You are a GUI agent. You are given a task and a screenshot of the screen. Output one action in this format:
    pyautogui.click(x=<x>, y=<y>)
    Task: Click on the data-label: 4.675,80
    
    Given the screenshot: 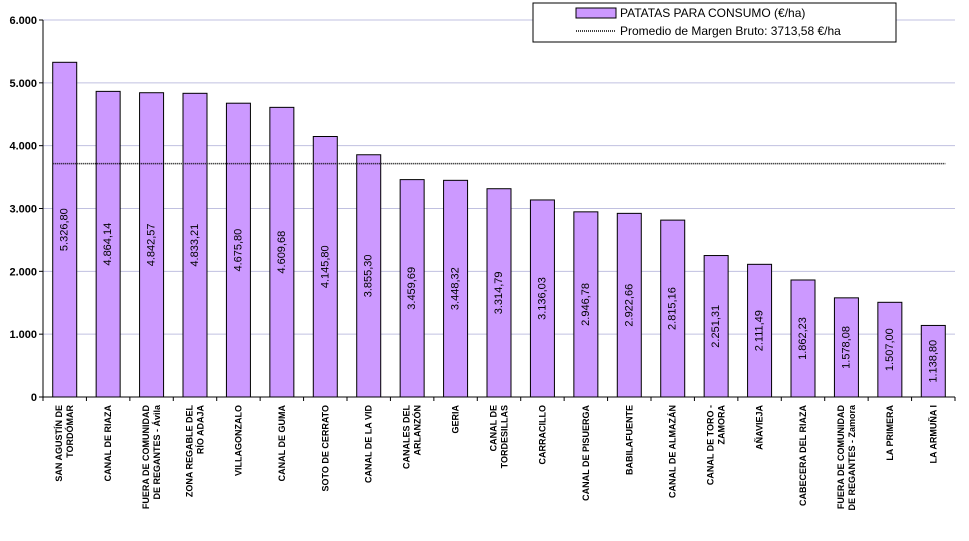 What is the action you would take?
    pyautogui.click(x=238, y=250)
    